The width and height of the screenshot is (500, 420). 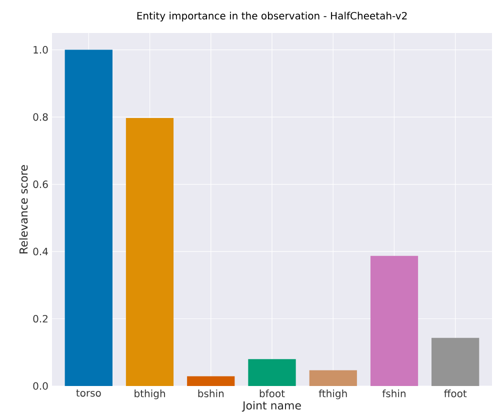 What do you see at coordinates (332, 395) in the screenshot?
I see `x-tick-label: fthigh` at bounding box center [332, 395].